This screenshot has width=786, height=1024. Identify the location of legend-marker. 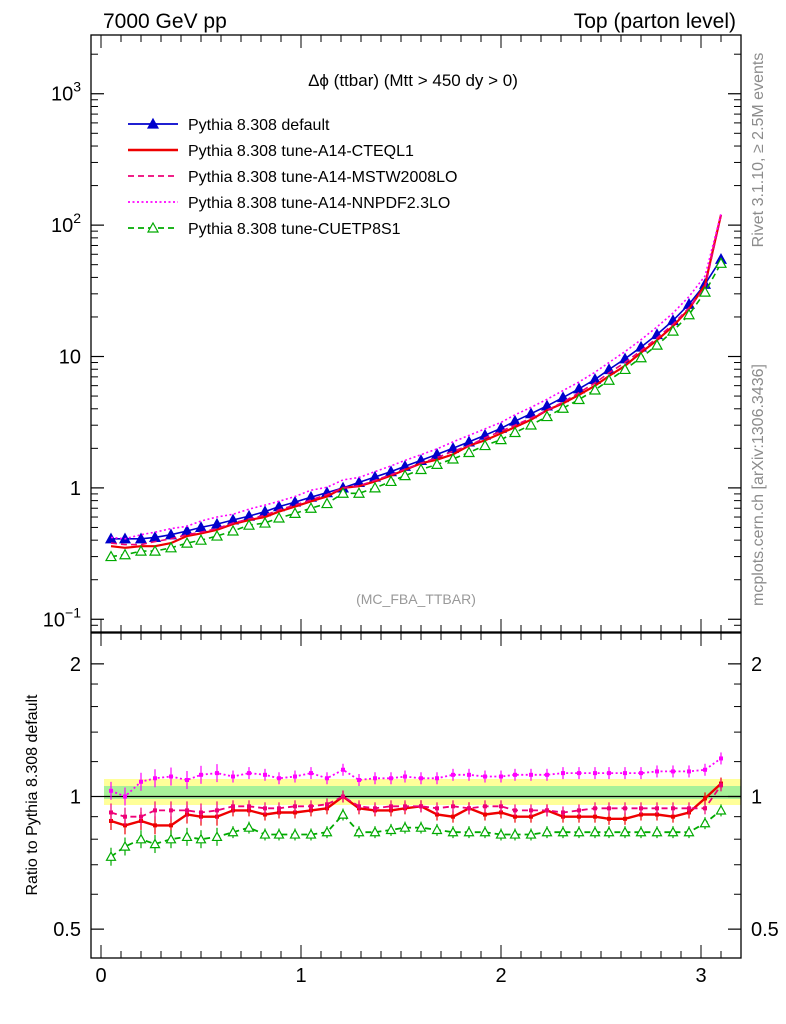
(153, 227).